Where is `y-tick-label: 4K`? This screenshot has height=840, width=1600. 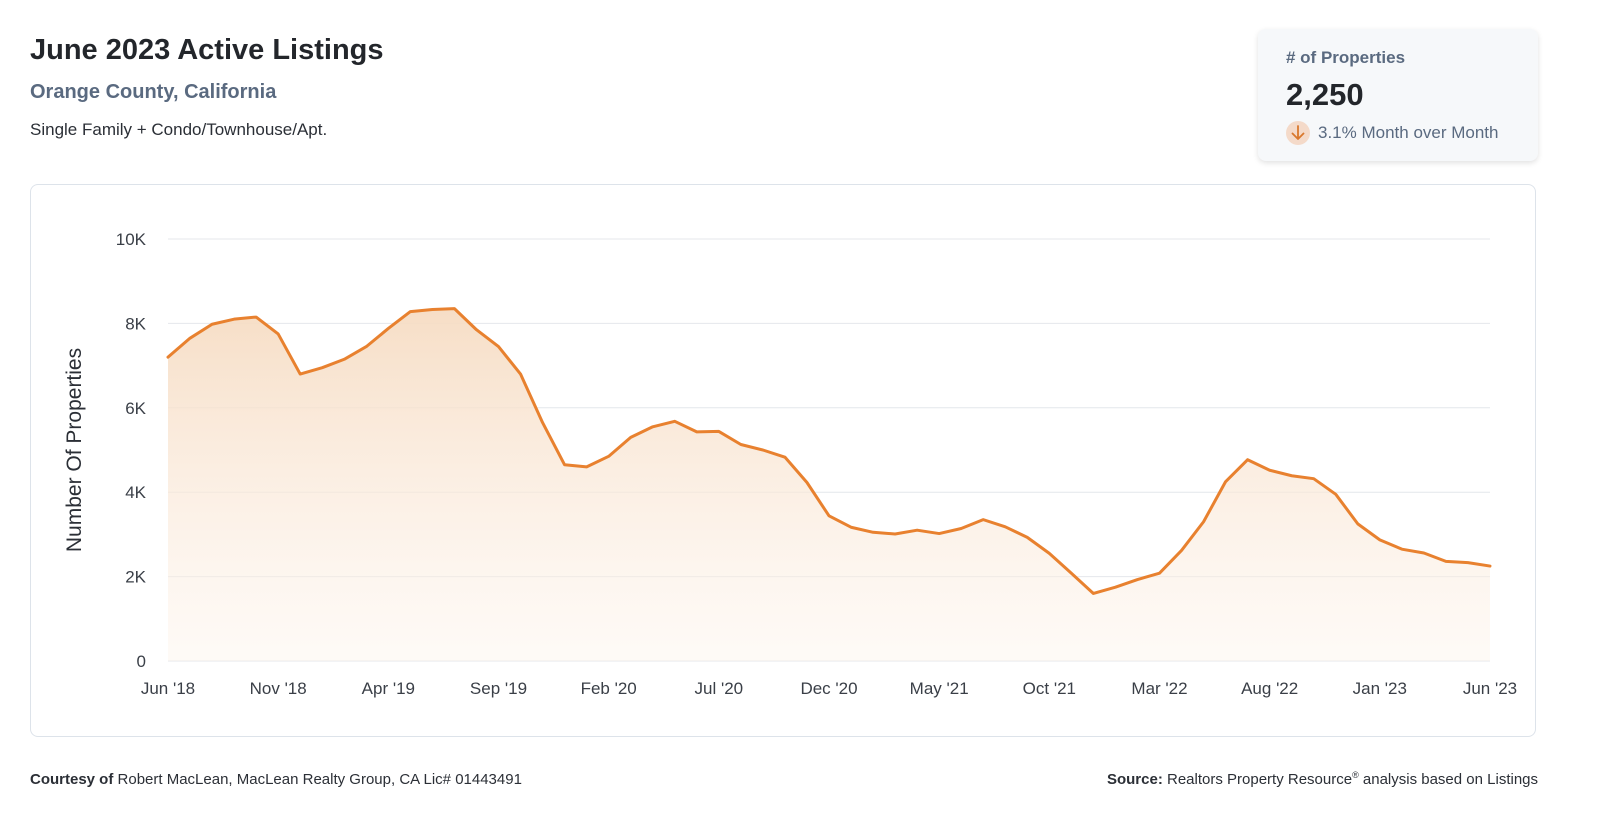
y-tick-label: 4K is located at coordinates (135, 492).